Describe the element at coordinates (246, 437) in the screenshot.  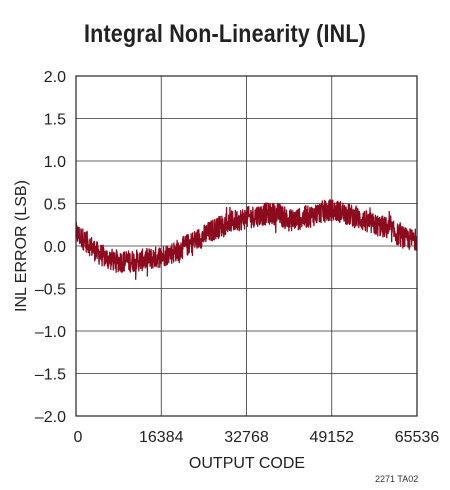
I see `x-tick-label: 32768` at that location.